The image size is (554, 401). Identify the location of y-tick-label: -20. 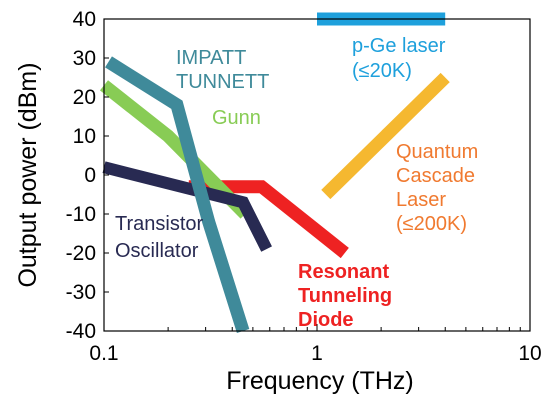
(81, 253).